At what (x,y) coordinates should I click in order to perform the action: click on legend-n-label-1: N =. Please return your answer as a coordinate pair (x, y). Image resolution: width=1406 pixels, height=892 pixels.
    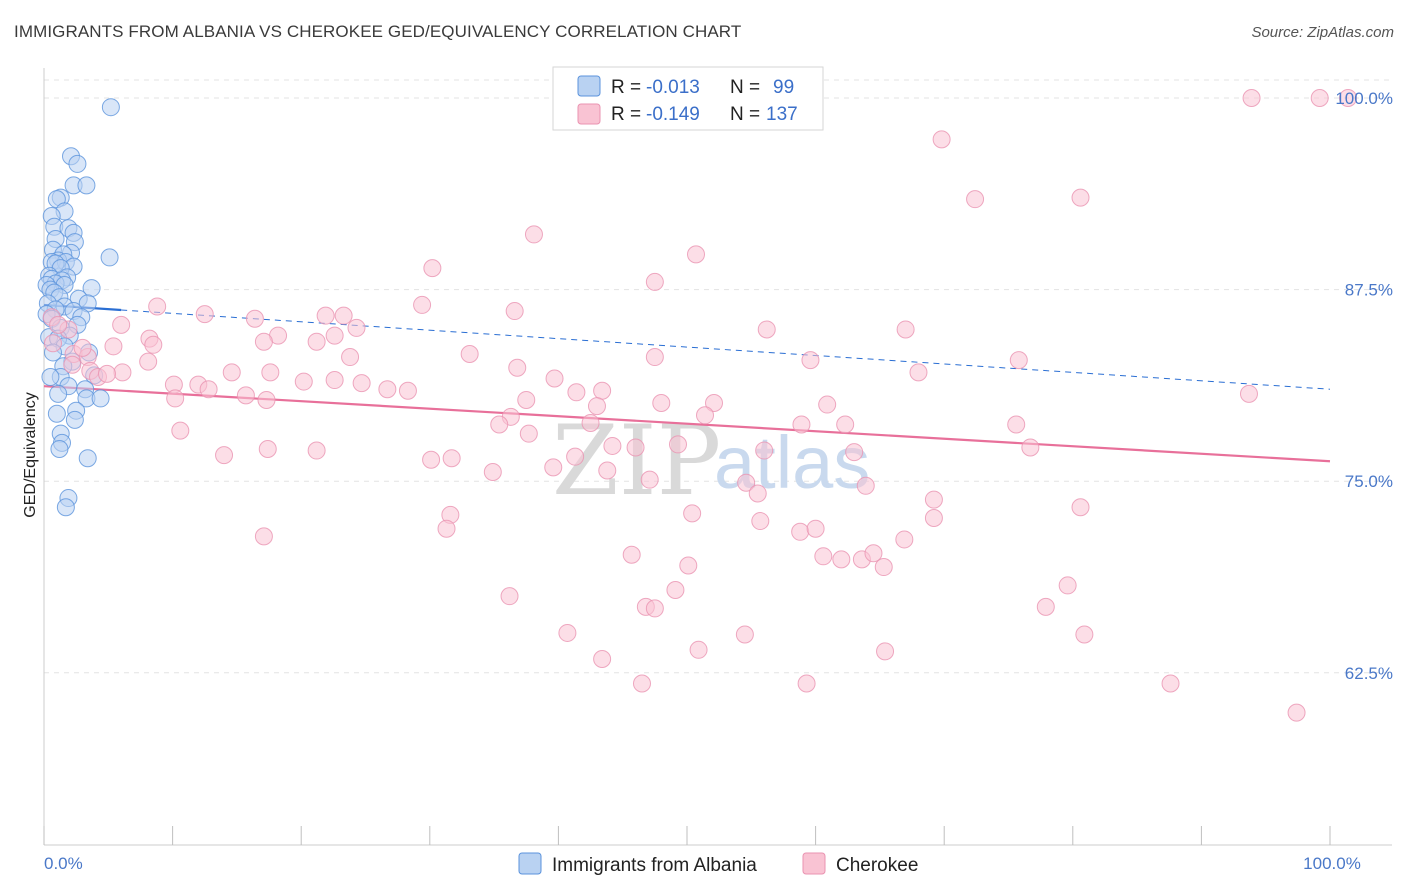
    Looking at the image, I should click on (745, 87).